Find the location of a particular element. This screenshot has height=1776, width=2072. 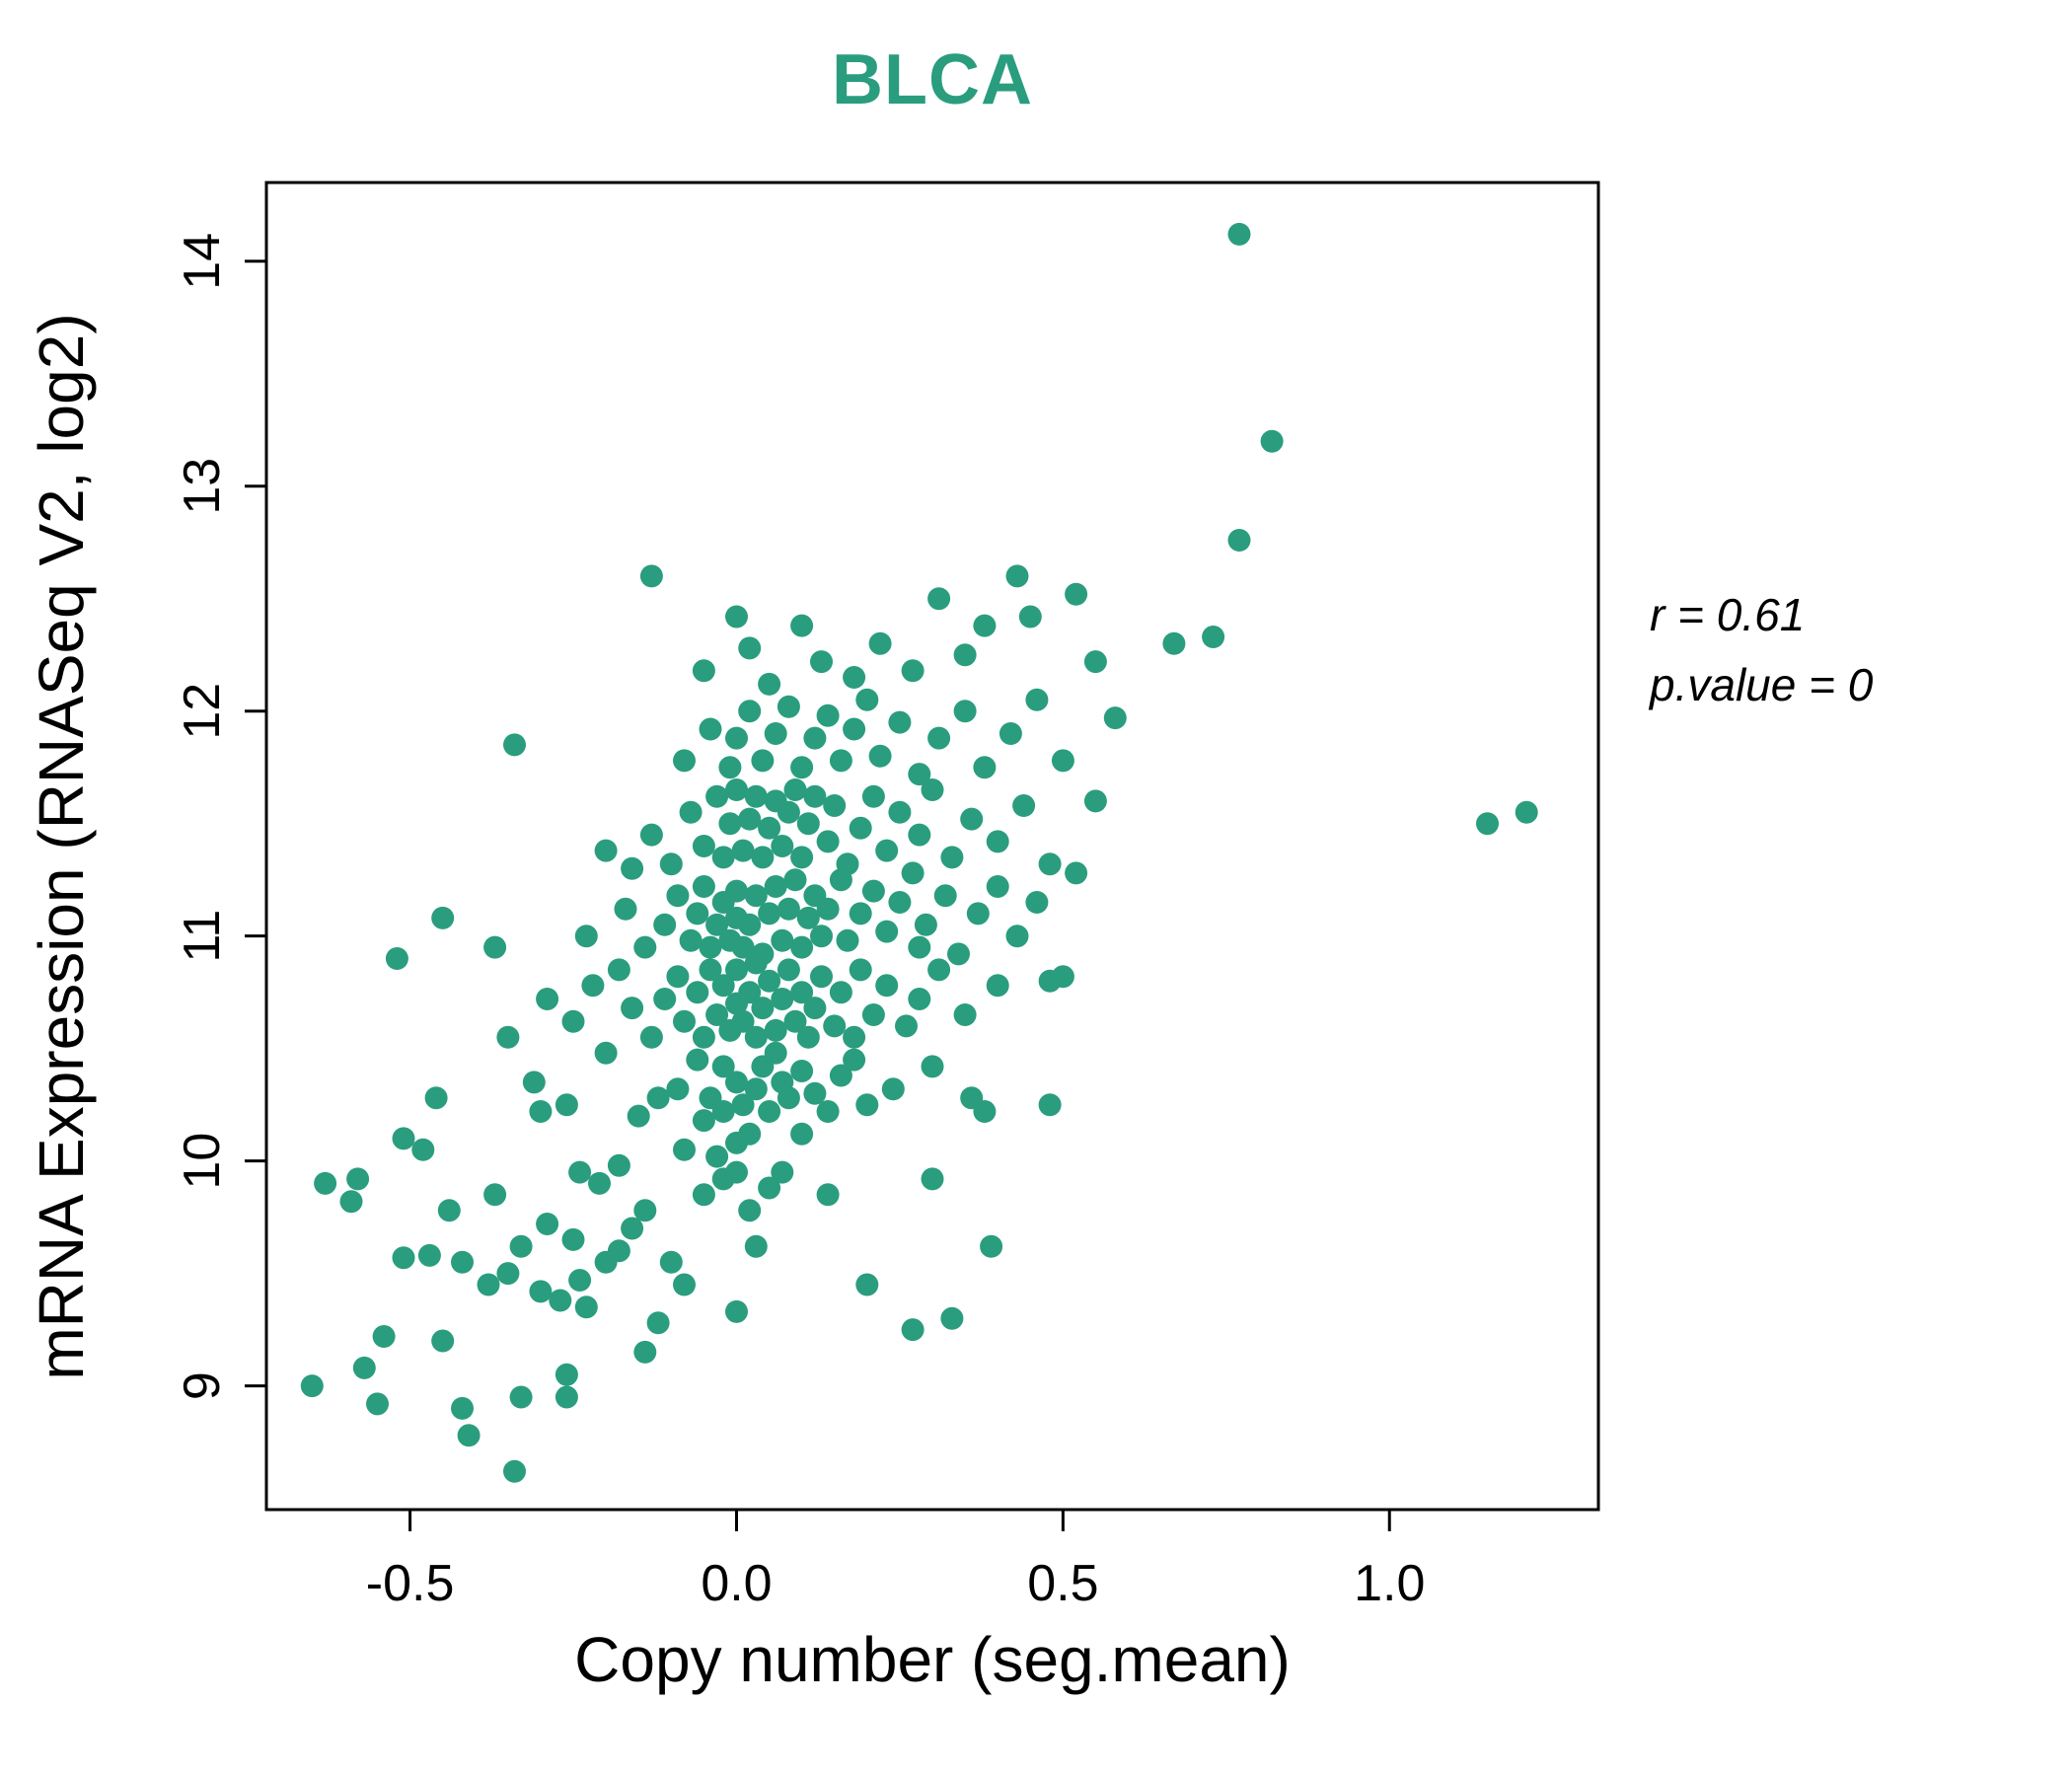

chart-title: BLCA is located at coordinates (933, 80).